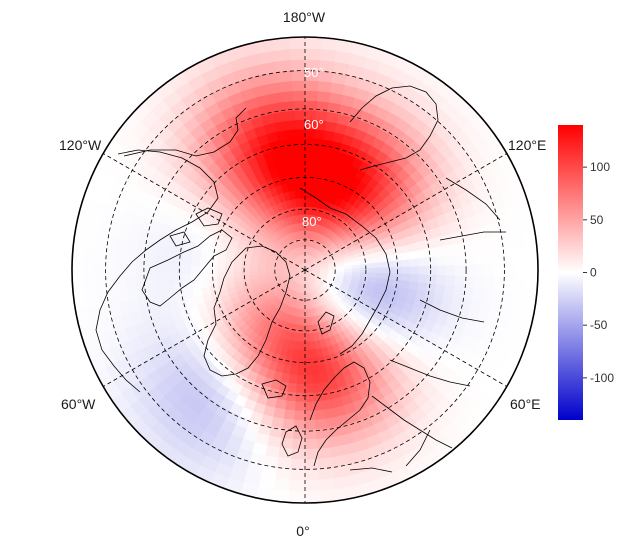  Describe the element at coordinates (314, 72) in the screenshot. I see `lat-label-50: 50°` at that location.